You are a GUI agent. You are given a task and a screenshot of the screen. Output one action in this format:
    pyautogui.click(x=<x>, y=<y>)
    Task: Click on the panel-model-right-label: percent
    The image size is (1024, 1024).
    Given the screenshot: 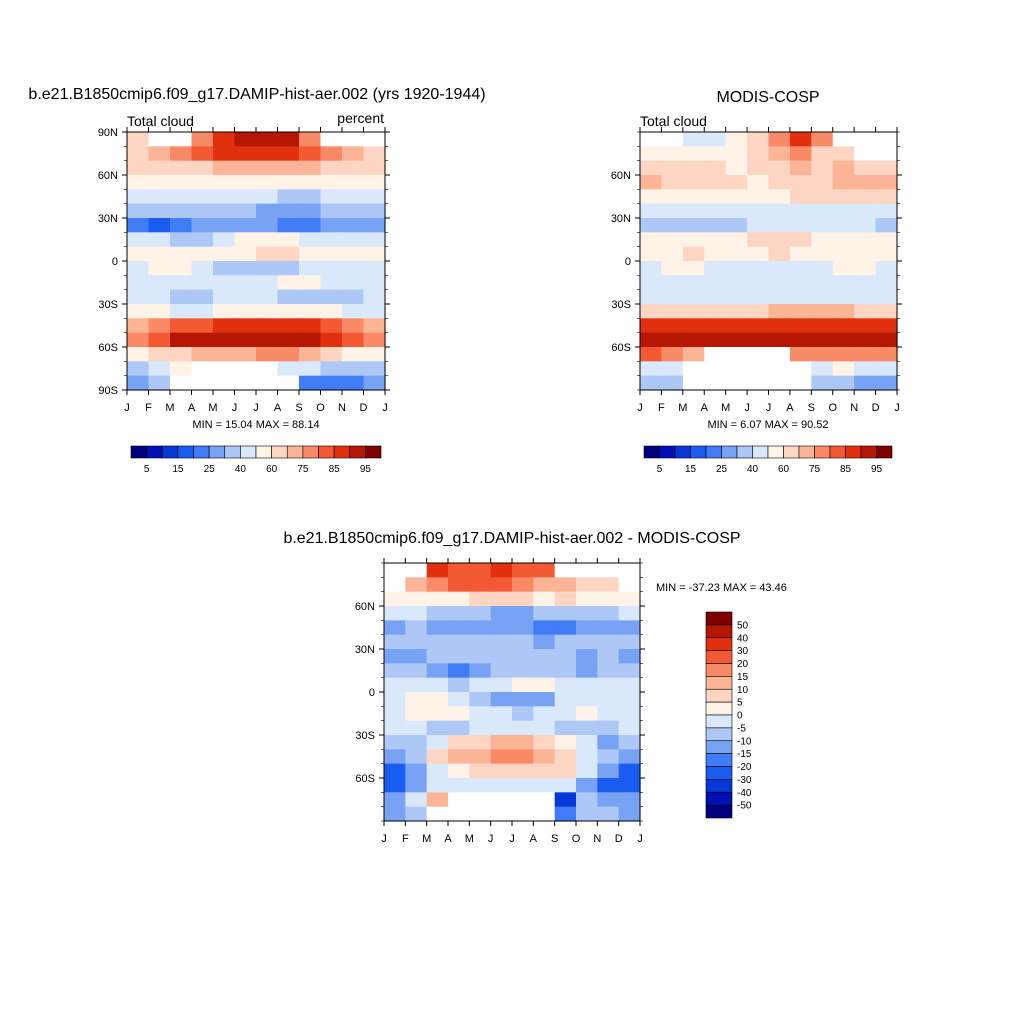 What is the action you would take?
    pyautogui.click(x=360, y=118)
    